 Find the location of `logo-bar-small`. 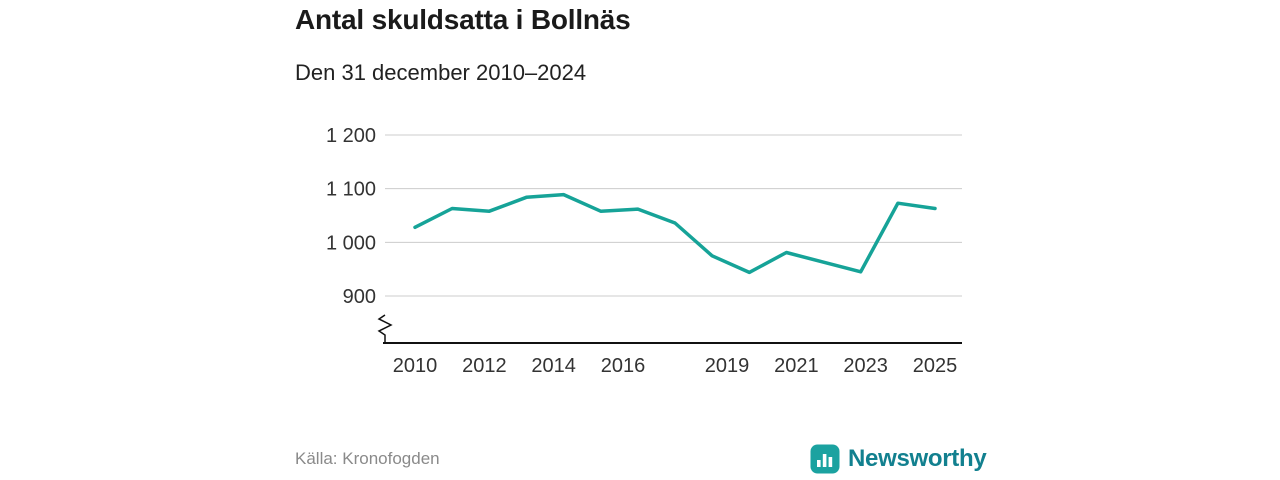

logo-bar-small is located at coordinates (819, 463).